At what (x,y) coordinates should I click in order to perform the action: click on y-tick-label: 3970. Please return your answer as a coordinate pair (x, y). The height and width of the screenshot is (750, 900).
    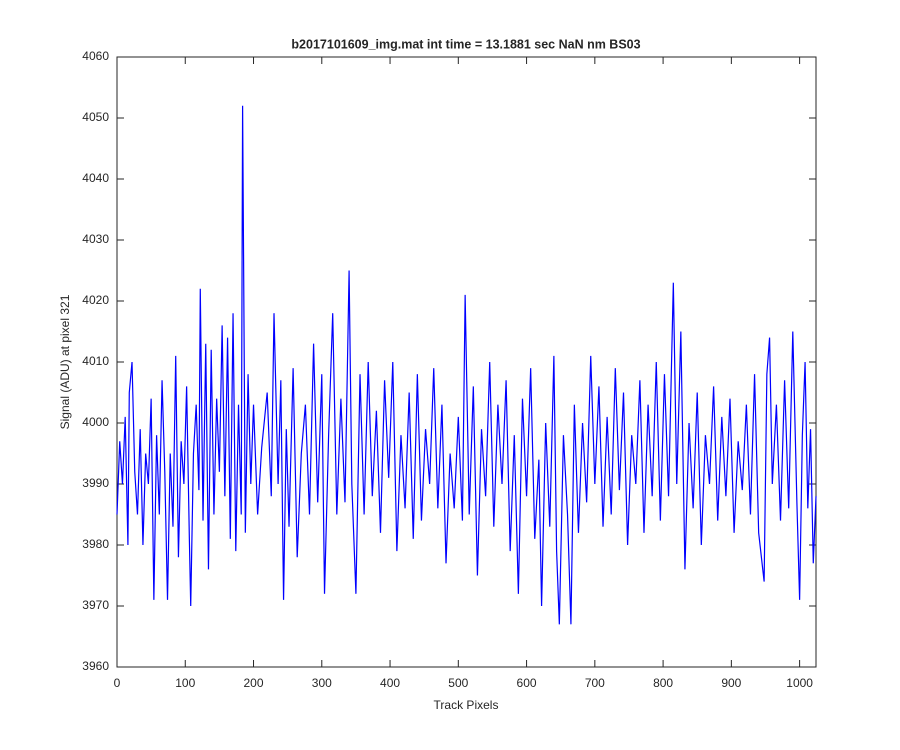
    Looking at the image, I should click on (95, 605).